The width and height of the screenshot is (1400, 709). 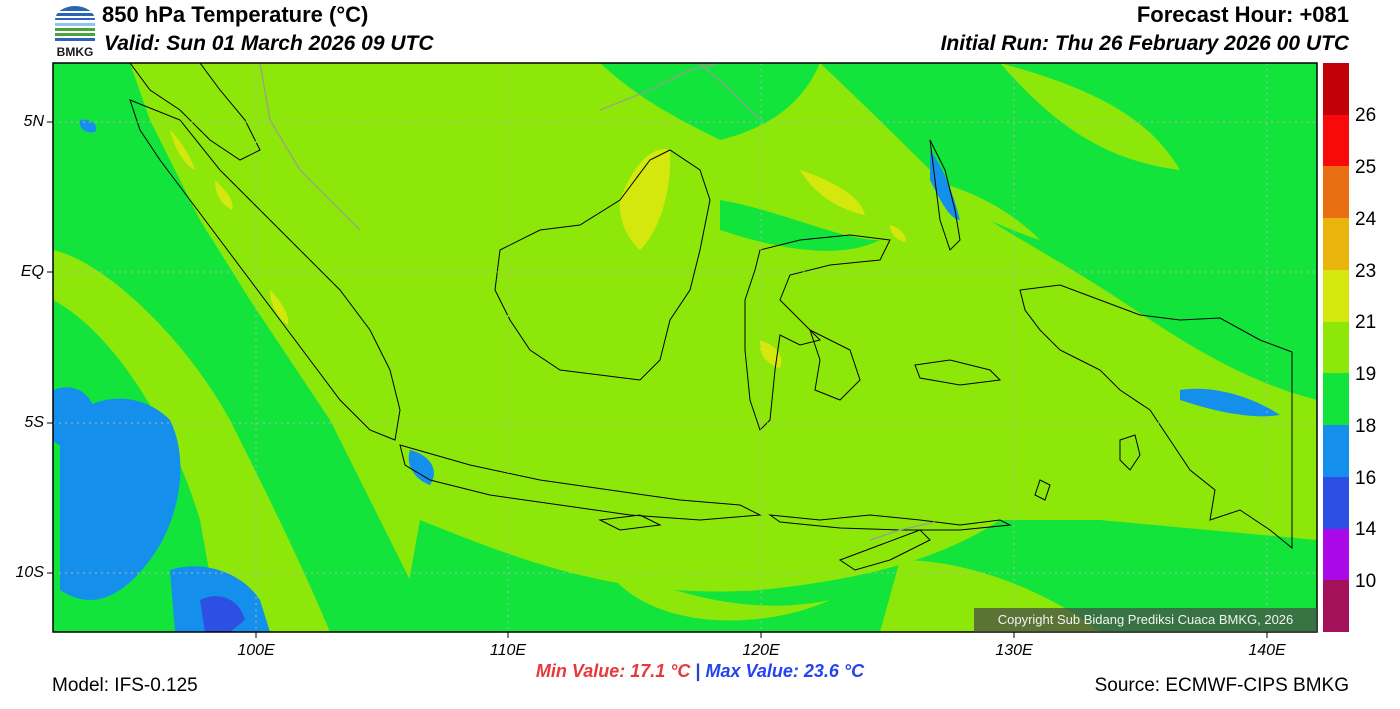 I want to click on lat-label-5n: 5N, so click(x=33, y=121).